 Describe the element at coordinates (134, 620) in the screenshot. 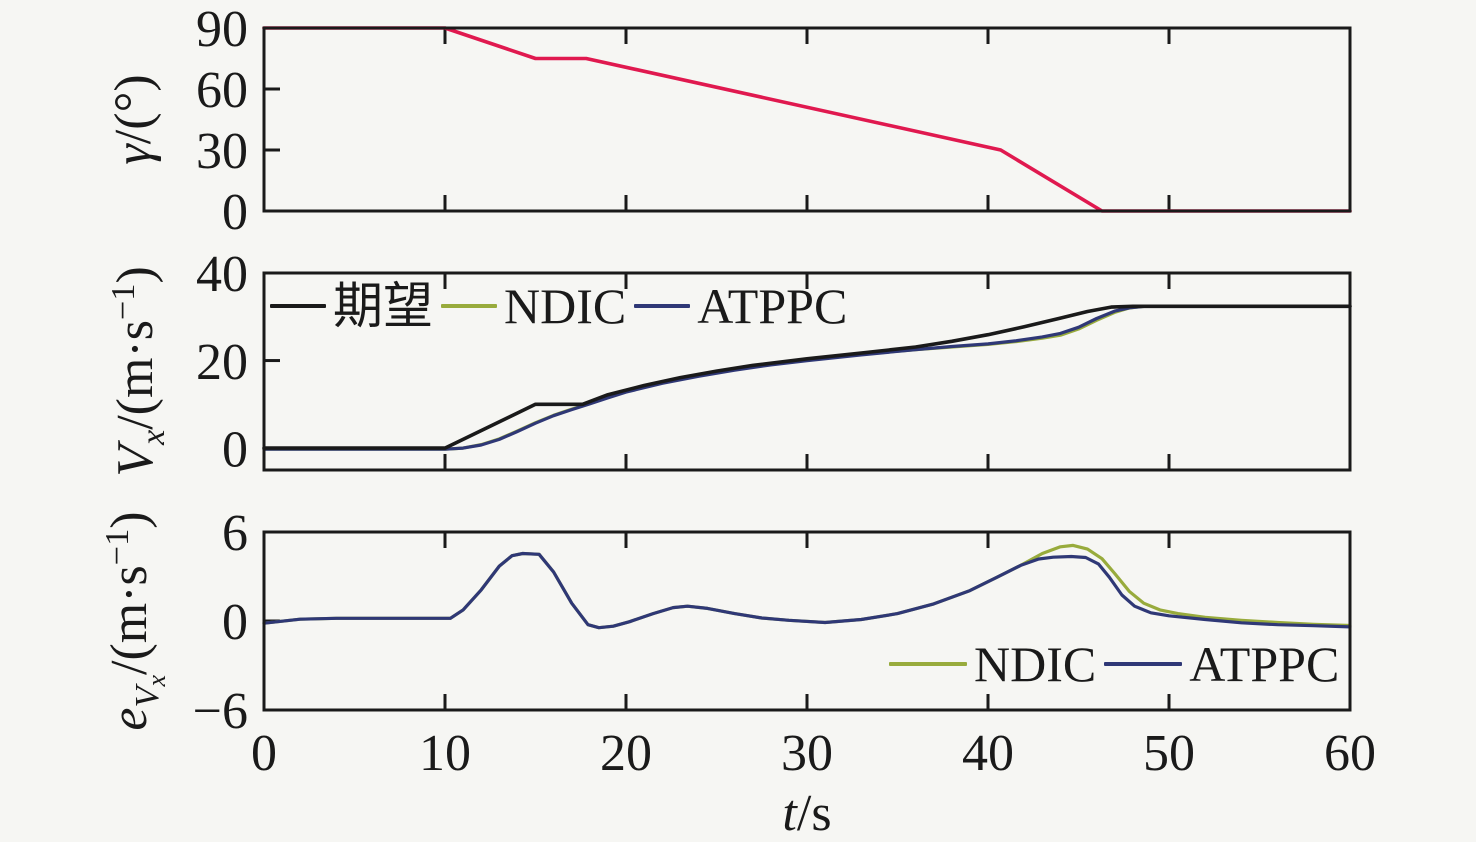

I see `y-axis-label: eVx/(m·s−1)` at that location.